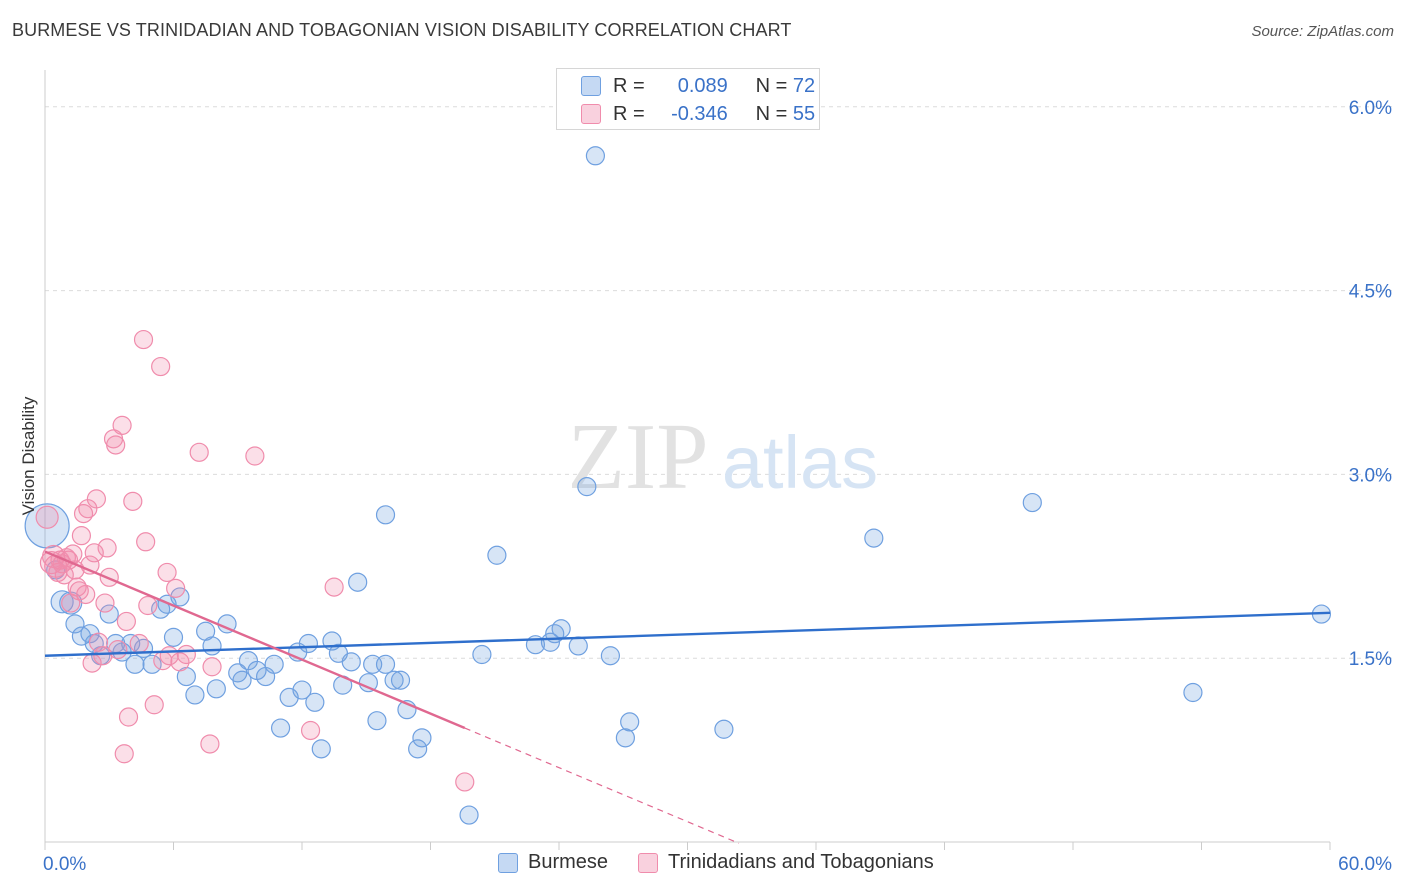  Describe the element at coordinates (591, 114) in the screenshot. I see `trinidadian-swatch` at that location.